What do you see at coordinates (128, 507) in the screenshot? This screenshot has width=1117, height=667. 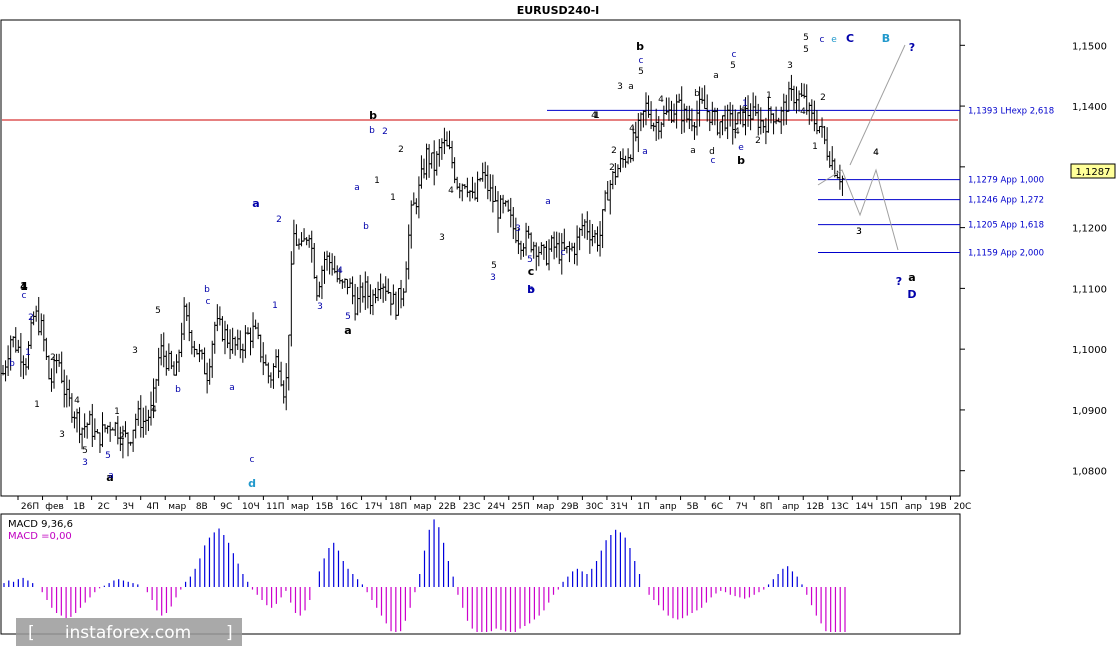 I see `x-tick-label: 3Ч` at bounding box center [128, 507].